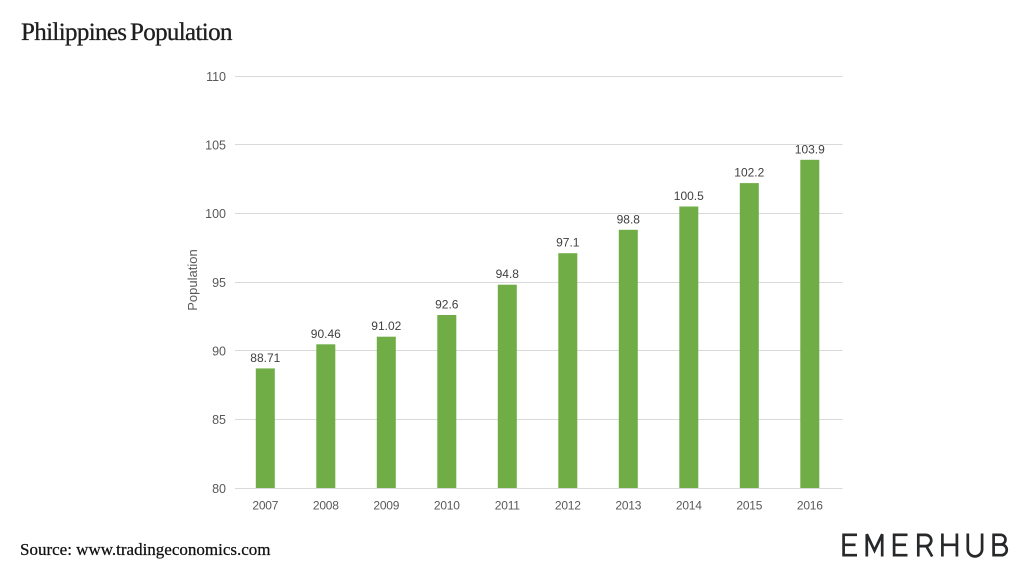 The height and width of the screenshot is (576, 1024). Describe the element at coordinates (145, 549) in the screenshot. I see `svg-text:Source: www.tradingeconomics.c: Source: www.tradingeconomics.com` at that location.